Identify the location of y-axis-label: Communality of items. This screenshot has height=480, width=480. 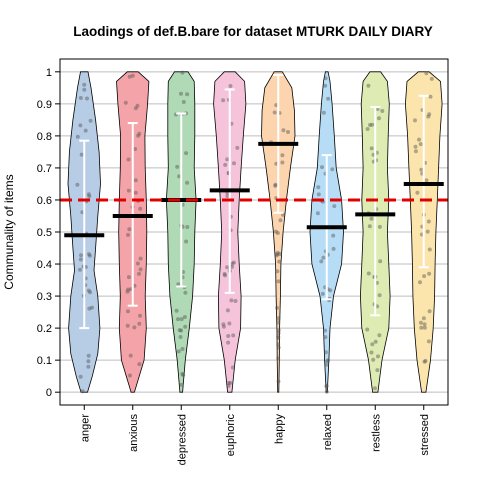
(9, 231).